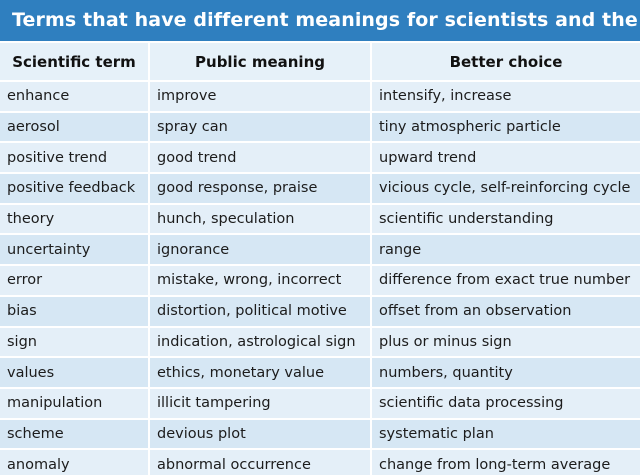 The width and height of the screenshot is (640, 475). What do you see at coordinates (75, 342) in the screenshot?
I see `scientific-term-cell: sign` at bounding box center [75, 342].